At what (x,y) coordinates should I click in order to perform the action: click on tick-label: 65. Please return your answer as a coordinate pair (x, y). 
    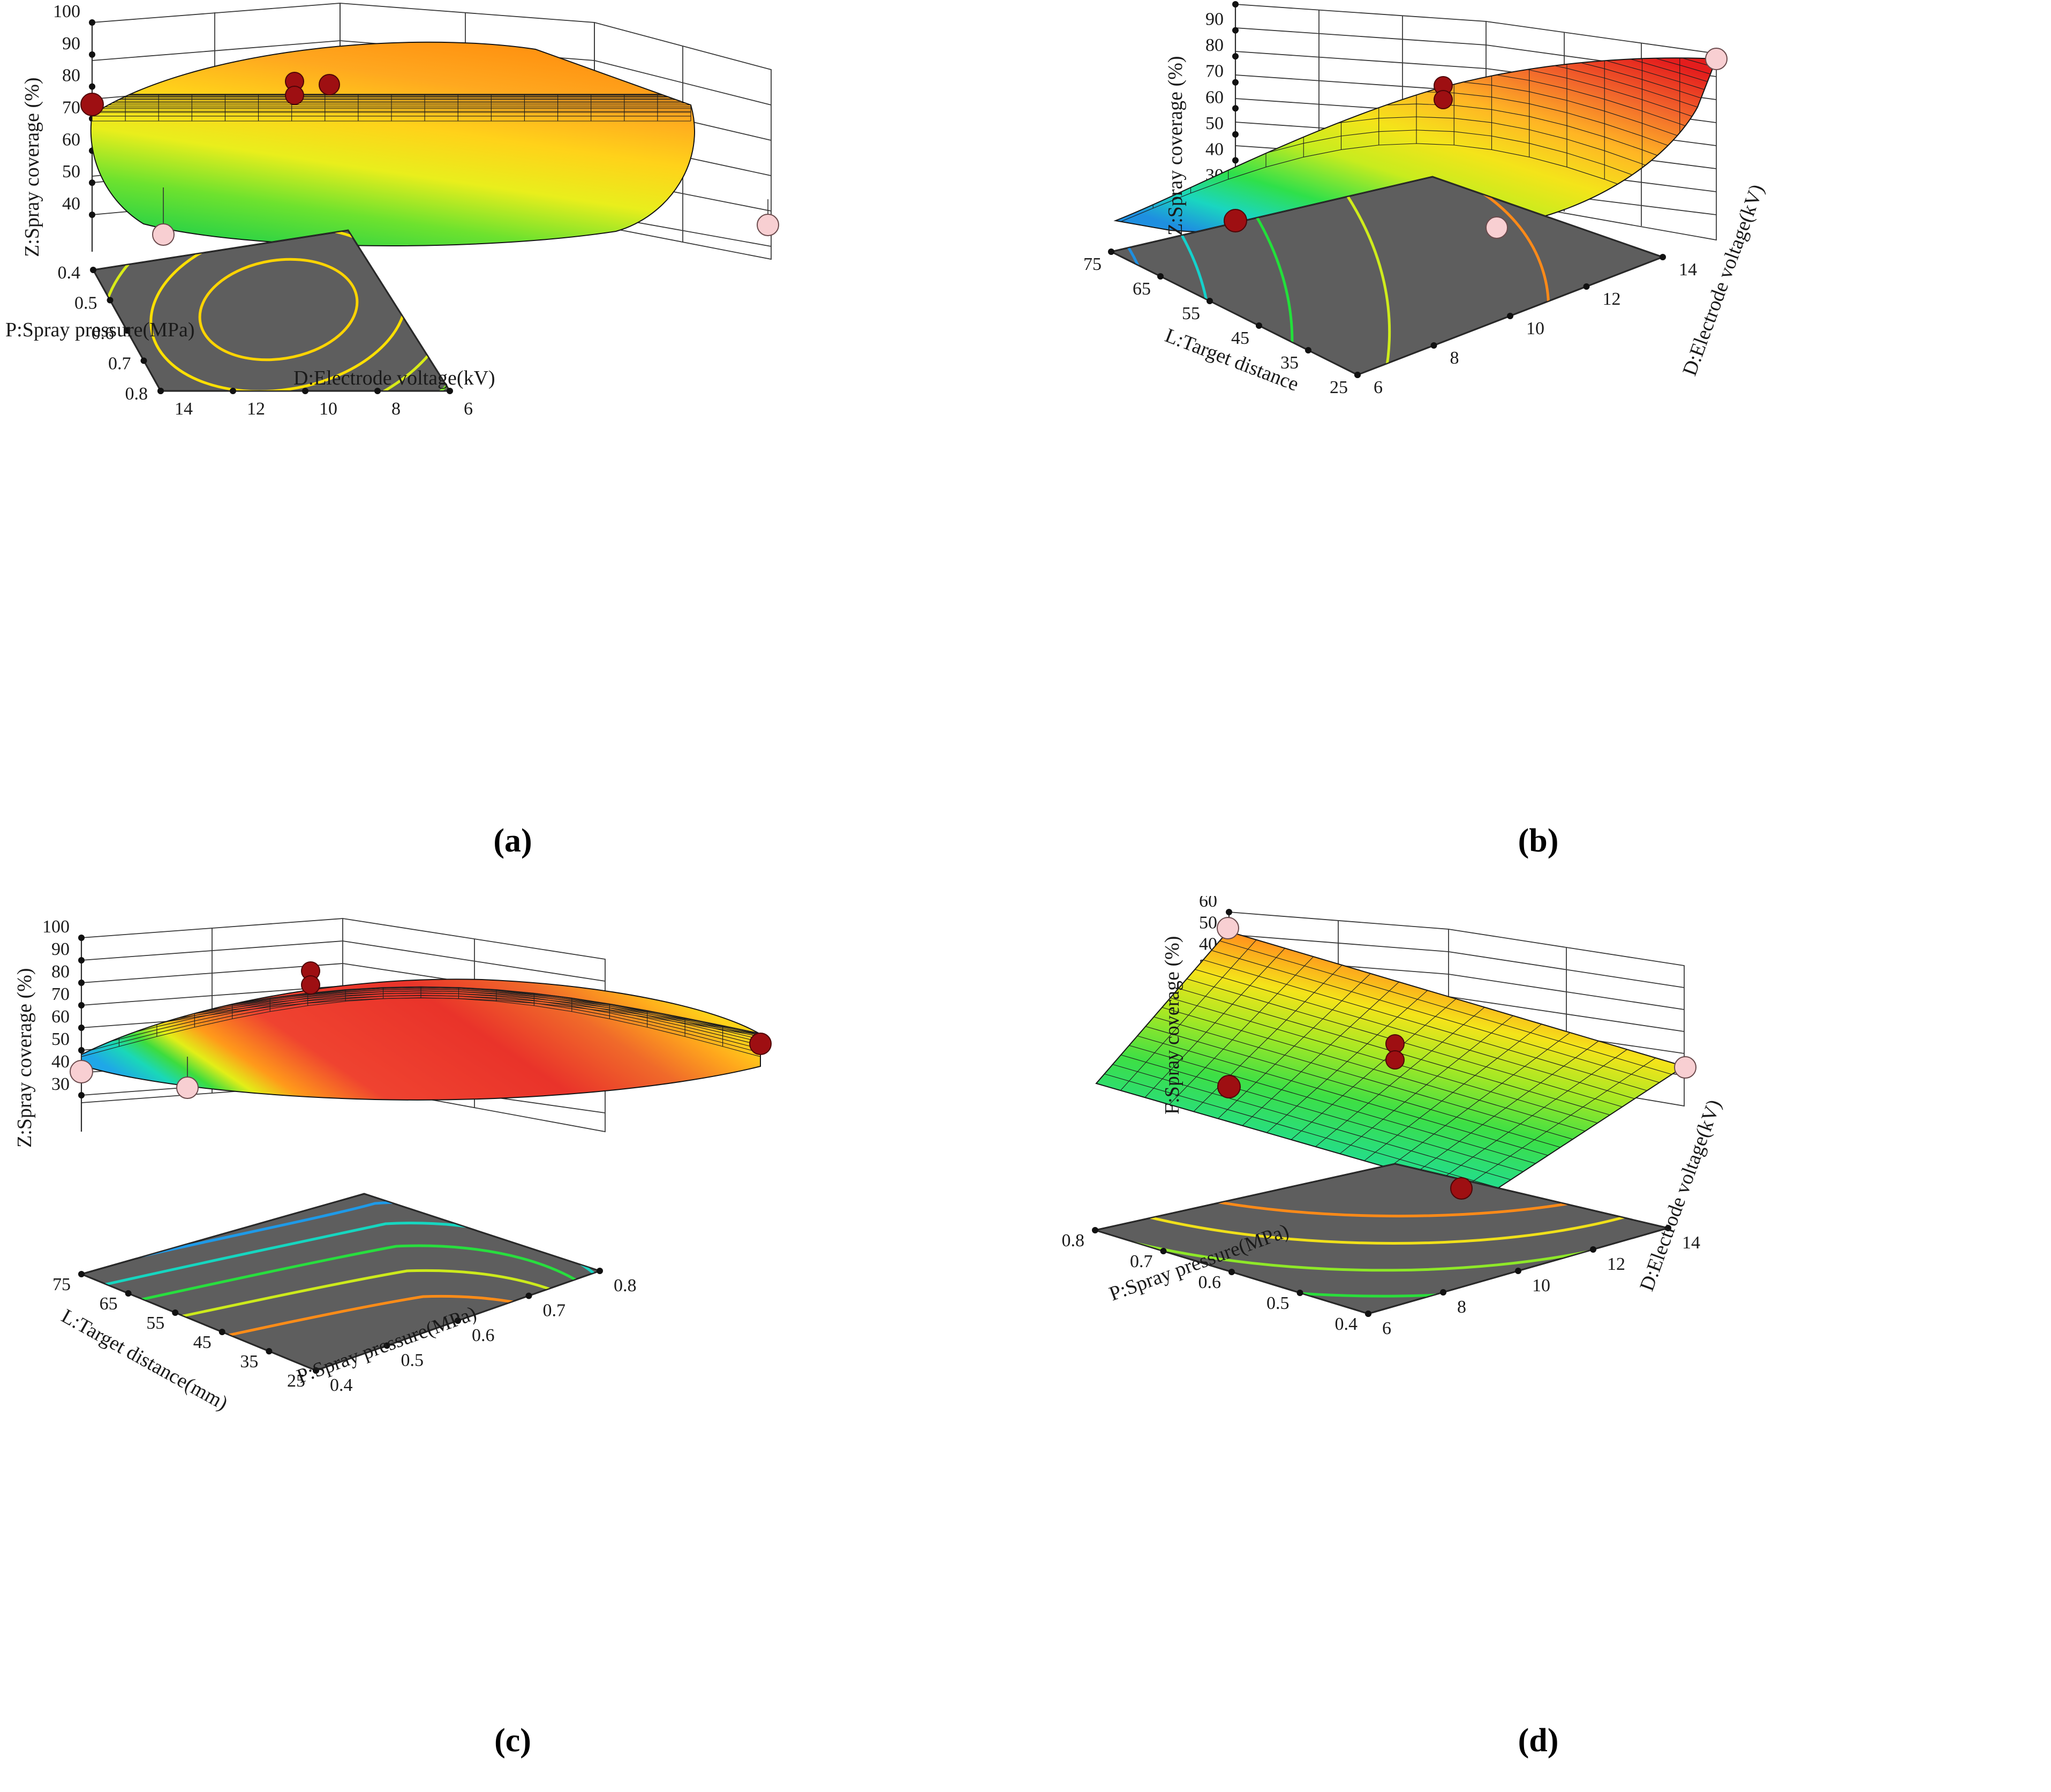
    Looking at the image, I should click on (1142, 289).